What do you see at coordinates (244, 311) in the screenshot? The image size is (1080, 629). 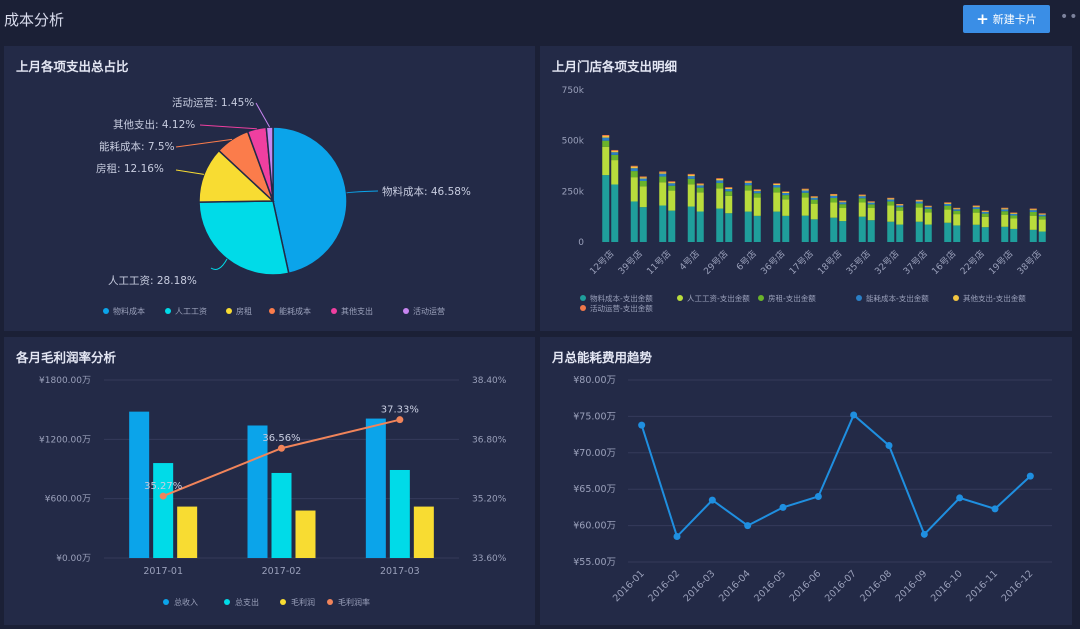 I see `legend-item: 房租` at bounding box center [244, 311].